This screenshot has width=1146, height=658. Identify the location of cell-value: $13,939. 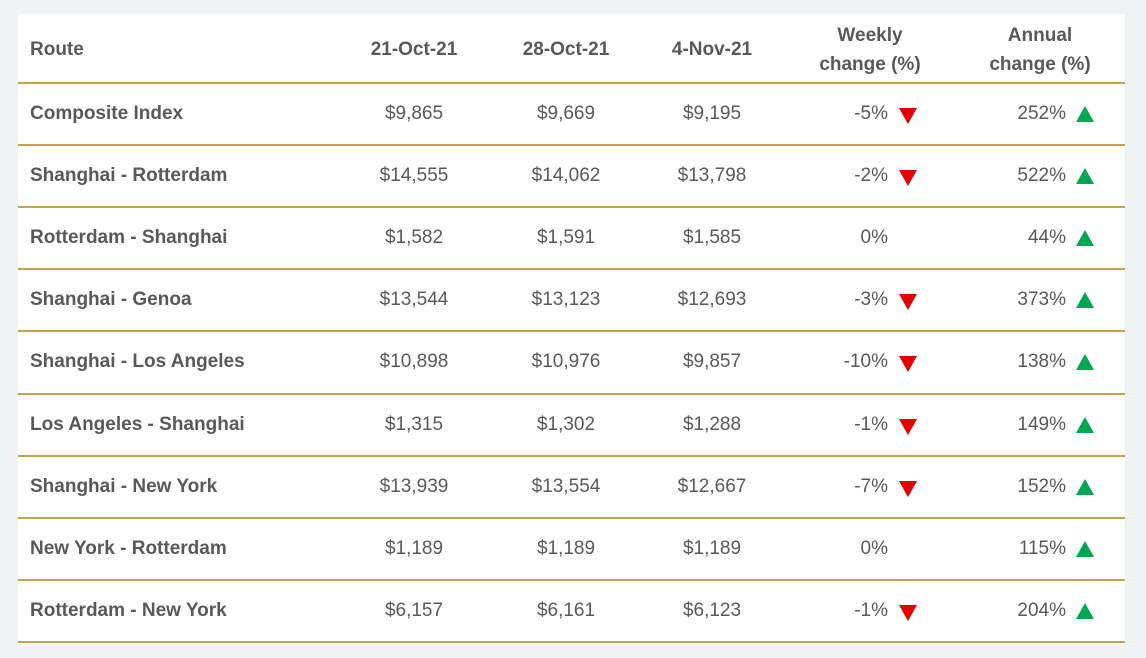
(414, 486).